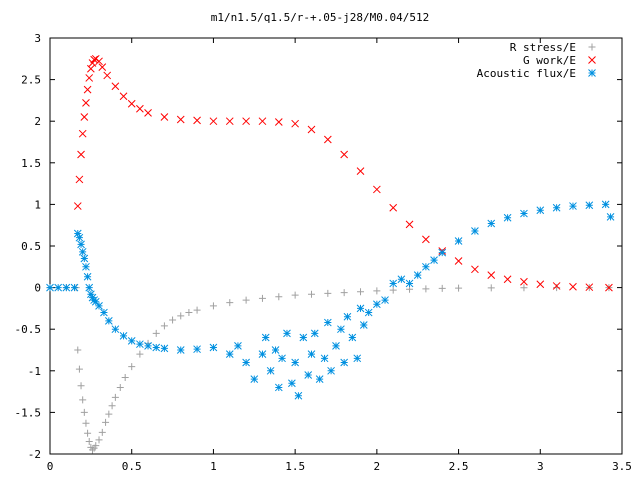  What do you see at coordinates (543, 47) in the screenshot?
I see `legend-label: R stress/E` at bounding box center [543, 47].